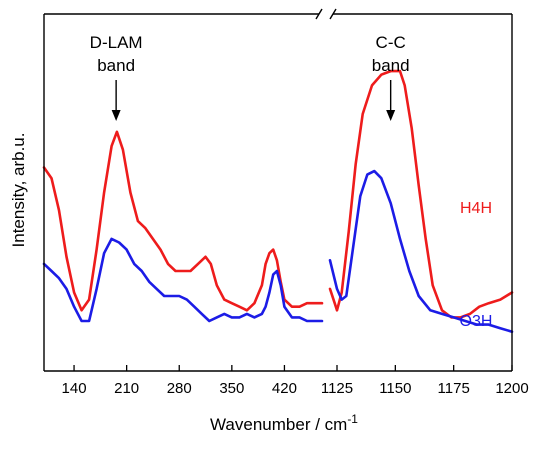  What do you see at coordinates (337, 388) in the screenshot?
I see `x-tick-label-1125: 1125` at bounding box center [337, 388].